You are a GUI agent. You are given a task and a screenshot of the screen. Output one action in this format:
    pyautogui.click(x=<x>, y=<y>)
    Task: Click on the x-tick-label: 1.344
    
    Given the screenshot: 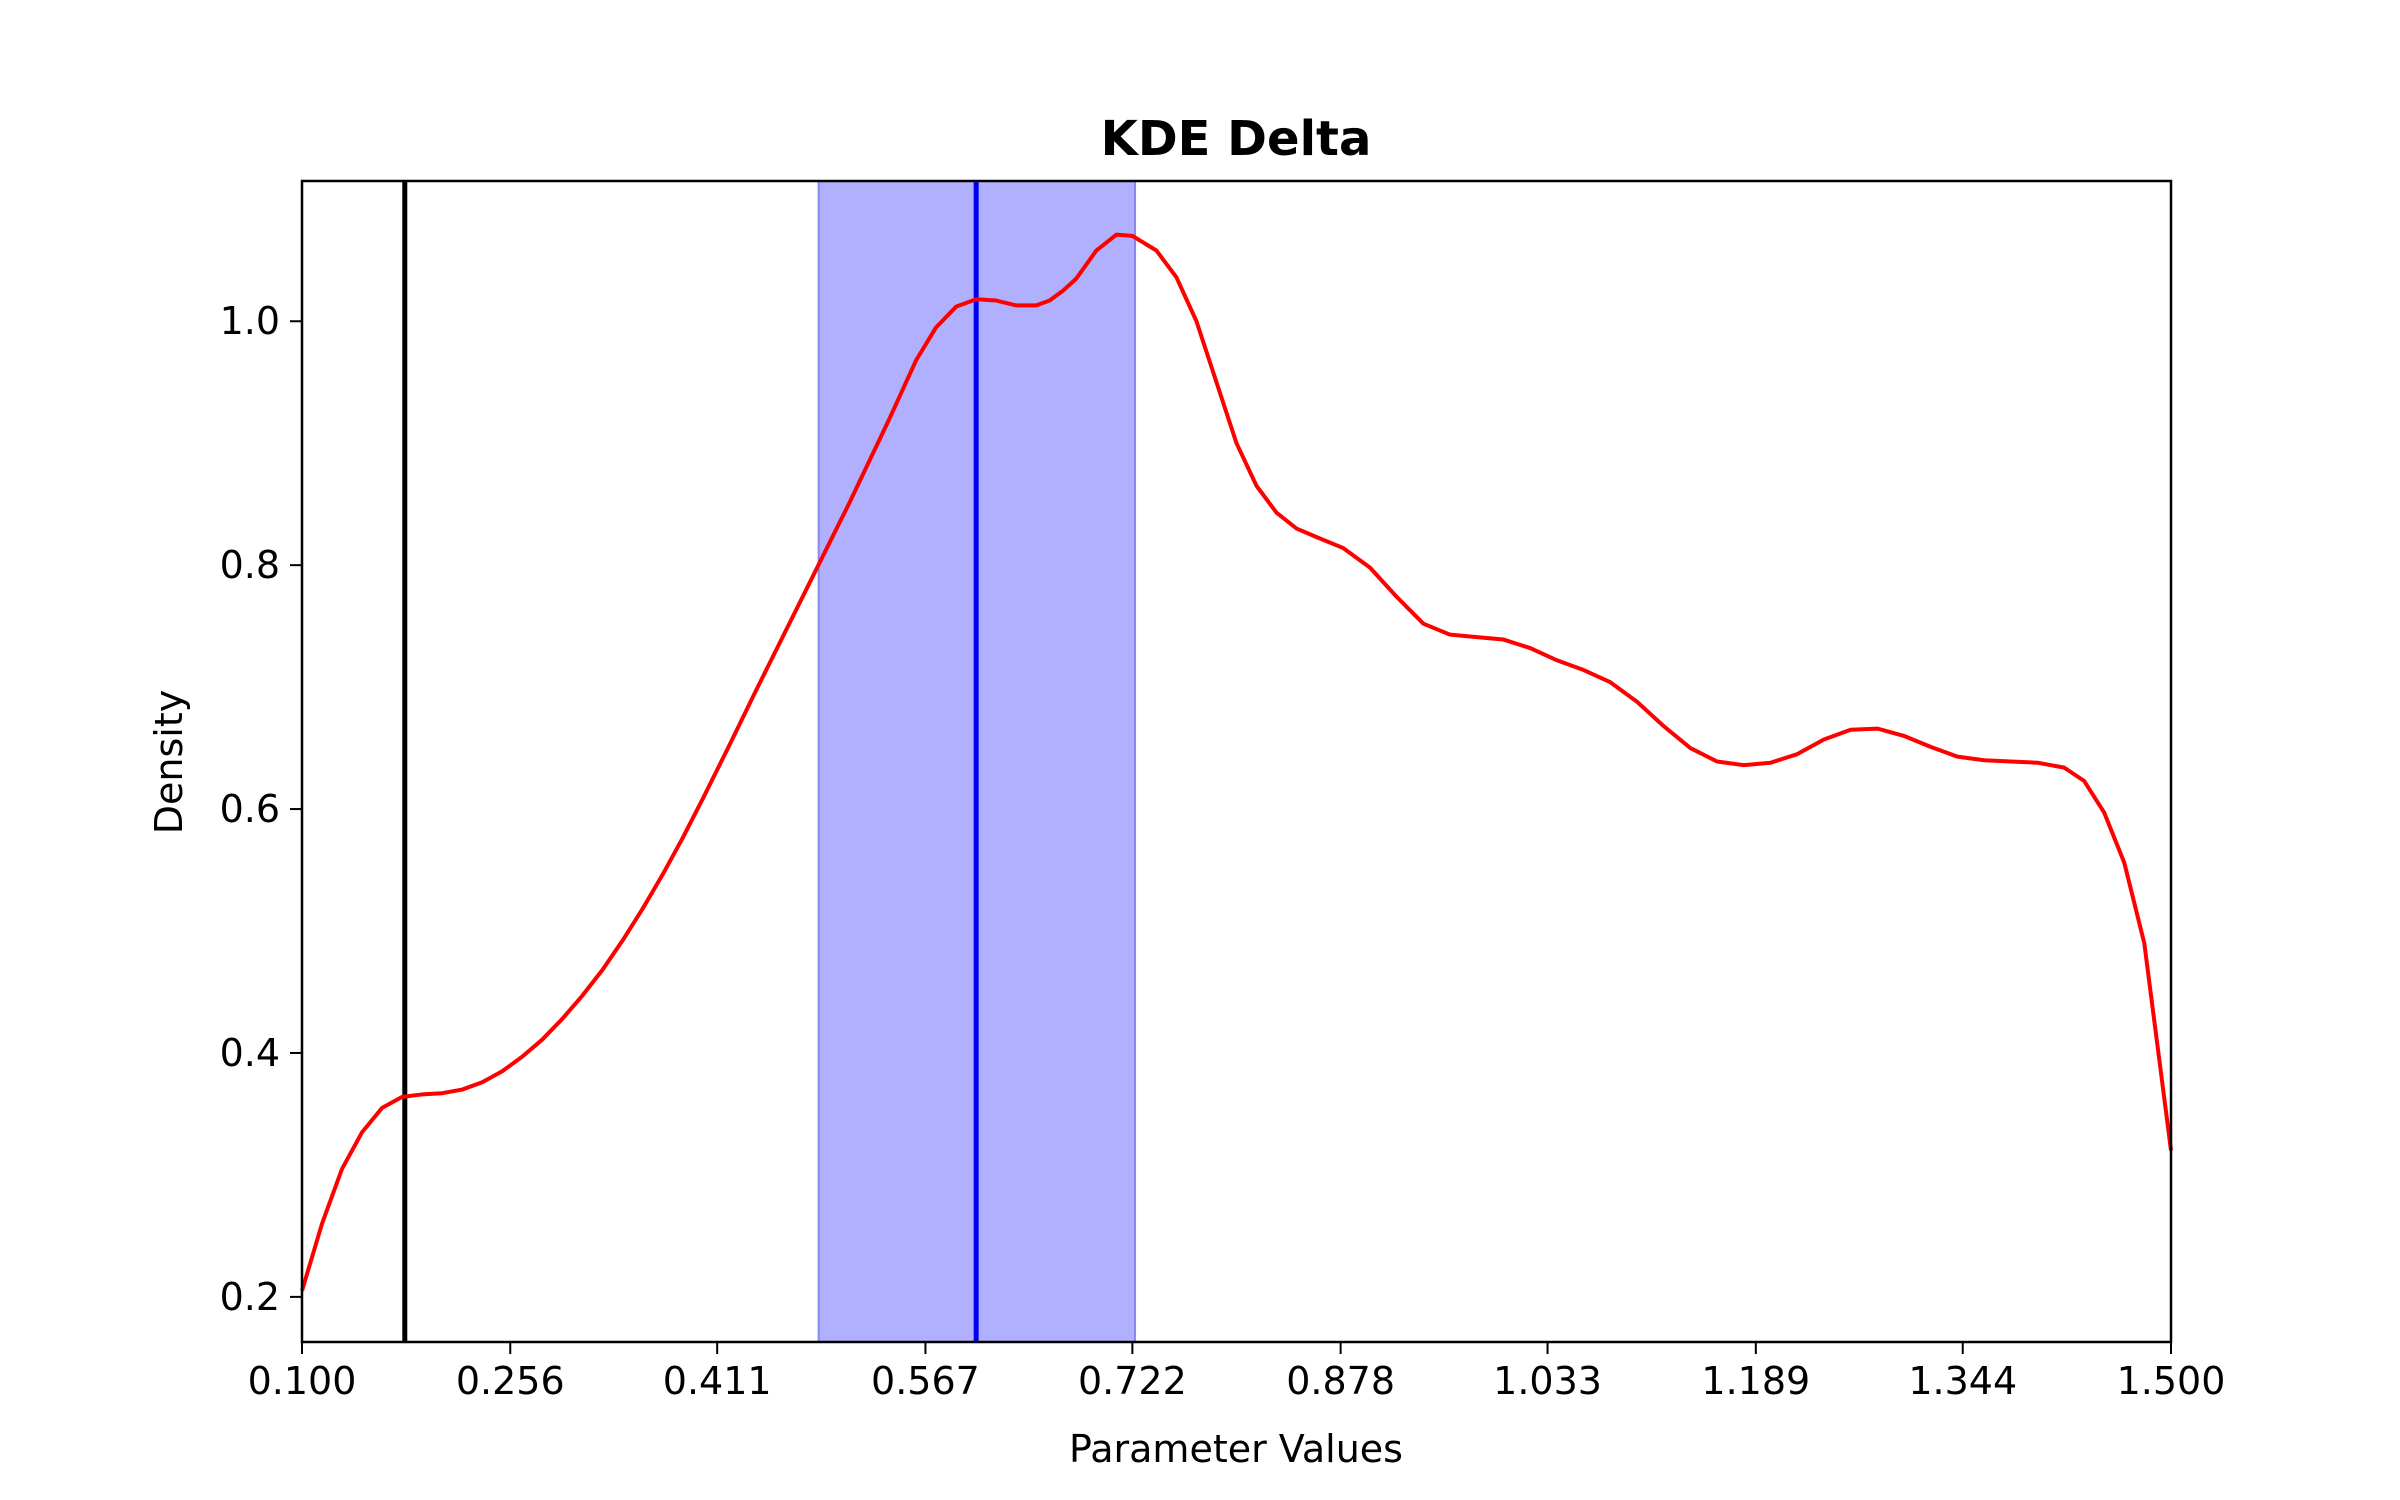 What is the action you would take?
    pyautogui.click(x=1962, y=1381)
    